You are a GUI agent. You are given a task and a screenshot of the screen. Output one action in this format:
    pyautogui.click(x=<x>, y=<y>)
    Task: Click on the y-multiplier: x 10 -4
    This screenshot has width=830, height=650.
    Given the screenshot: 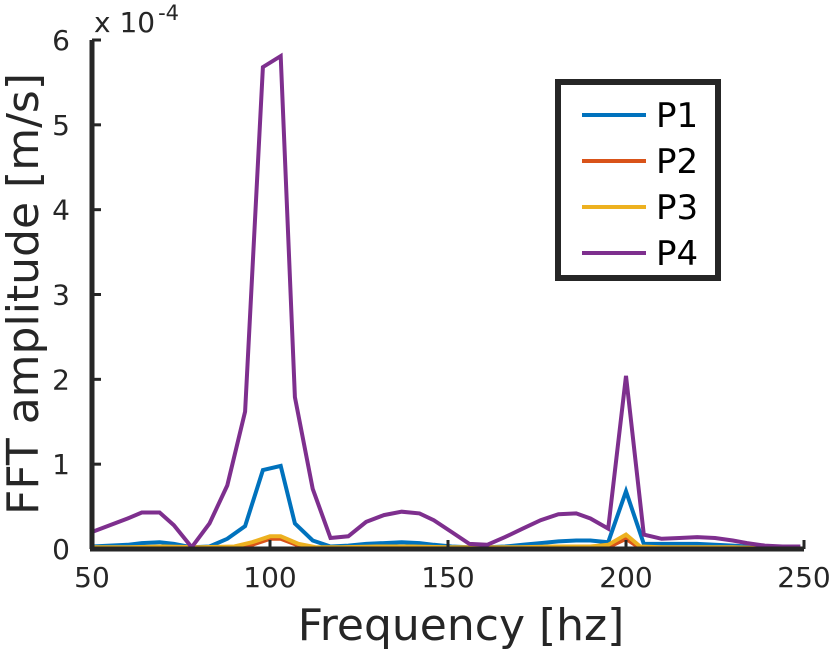 What is the action you would take?
    pyautogui.click(x=136, y=20)
    